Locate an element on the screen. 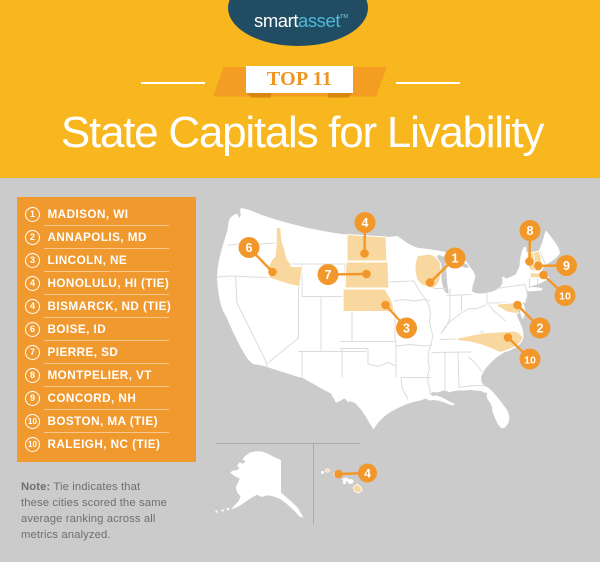  svg-text: 2 is located at coordinates (540, 329).